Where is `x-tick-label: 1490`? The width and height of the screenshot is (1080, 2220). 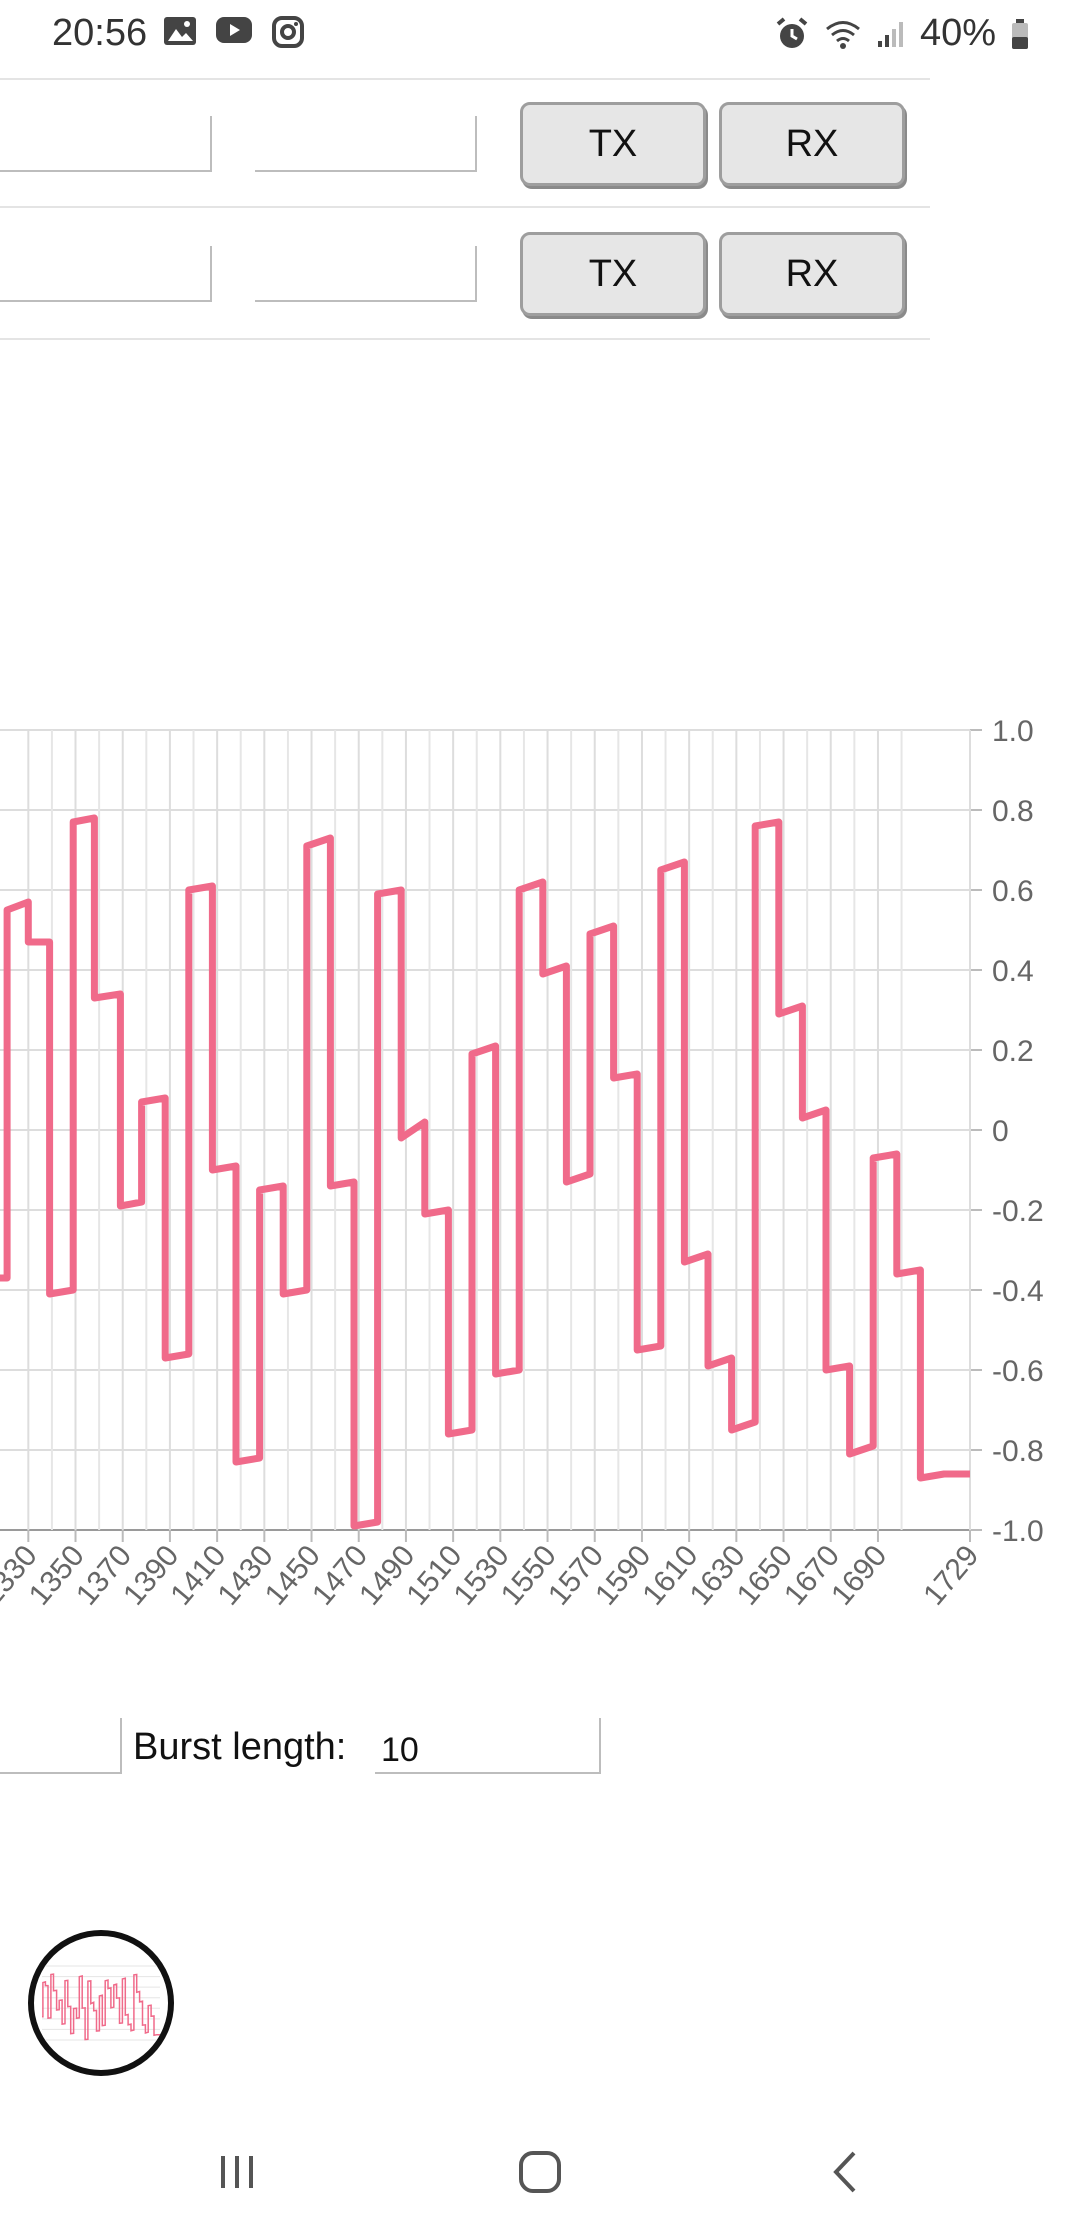
x-tick-label: 1490 is located at coordinates (387, 1575).